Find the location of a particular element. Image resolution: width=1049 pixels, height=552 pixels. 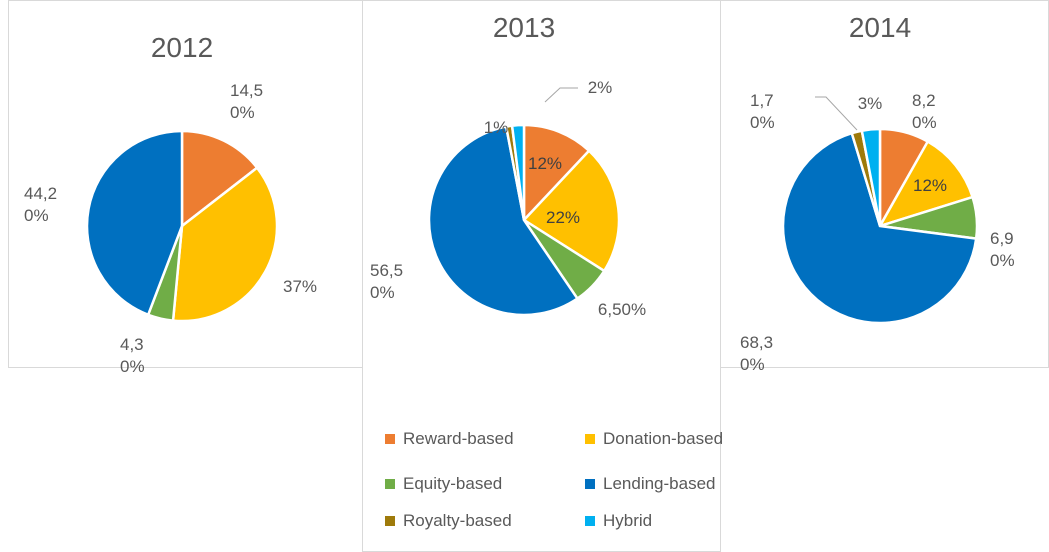

data-label: 14,50% is located at coordinates (247, 101).